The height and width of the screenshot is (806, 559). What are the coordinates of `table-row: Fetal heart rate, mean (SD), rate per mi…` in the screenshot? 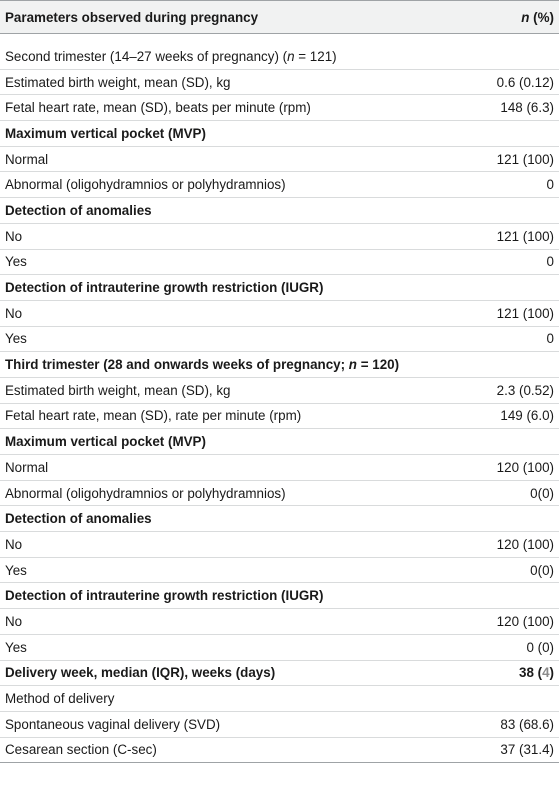 It's located at (279, 417).